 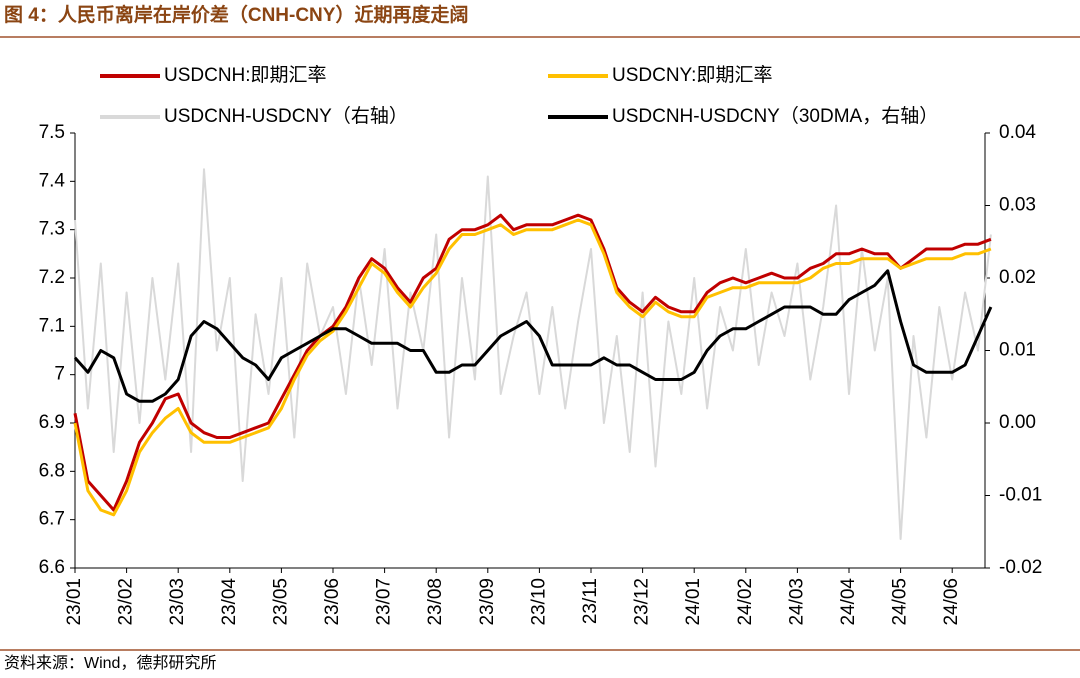 What do you see at coordinates (52, 277) in the screenshot?
I see `y-tick-label: 7.2` at bounding box center [52, 277].